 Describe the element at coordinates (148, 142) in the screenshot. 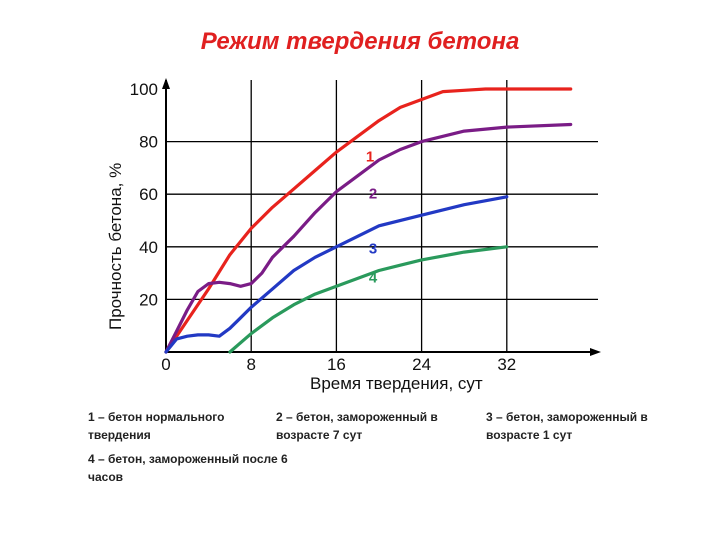

I see `y-tick-label-80: 80` at that location.